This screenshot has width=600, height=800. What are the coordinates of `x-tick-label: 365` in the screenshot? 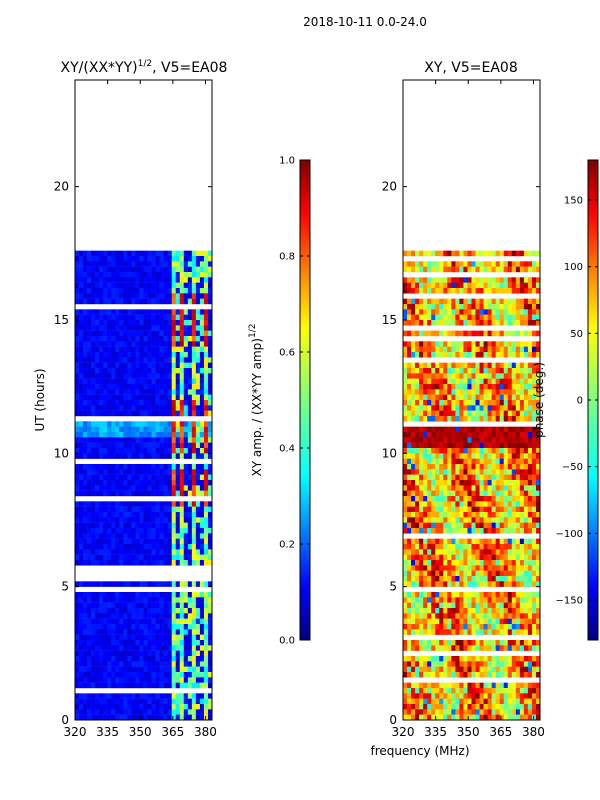 It's located at (172, 732).